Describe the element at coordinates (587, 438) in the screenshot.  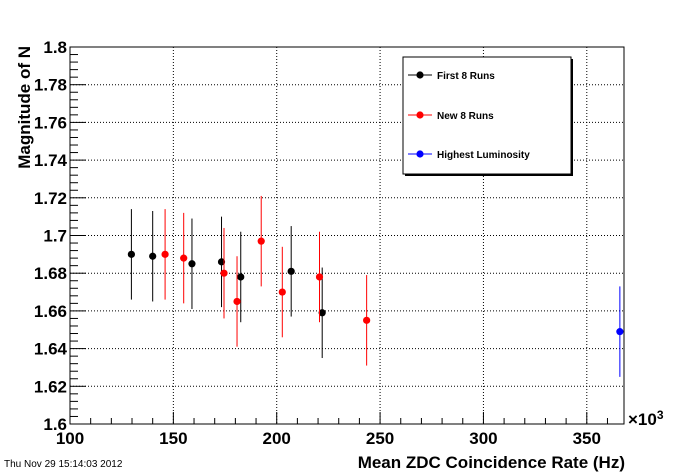
I see `x-tick-label: 350` at that location.